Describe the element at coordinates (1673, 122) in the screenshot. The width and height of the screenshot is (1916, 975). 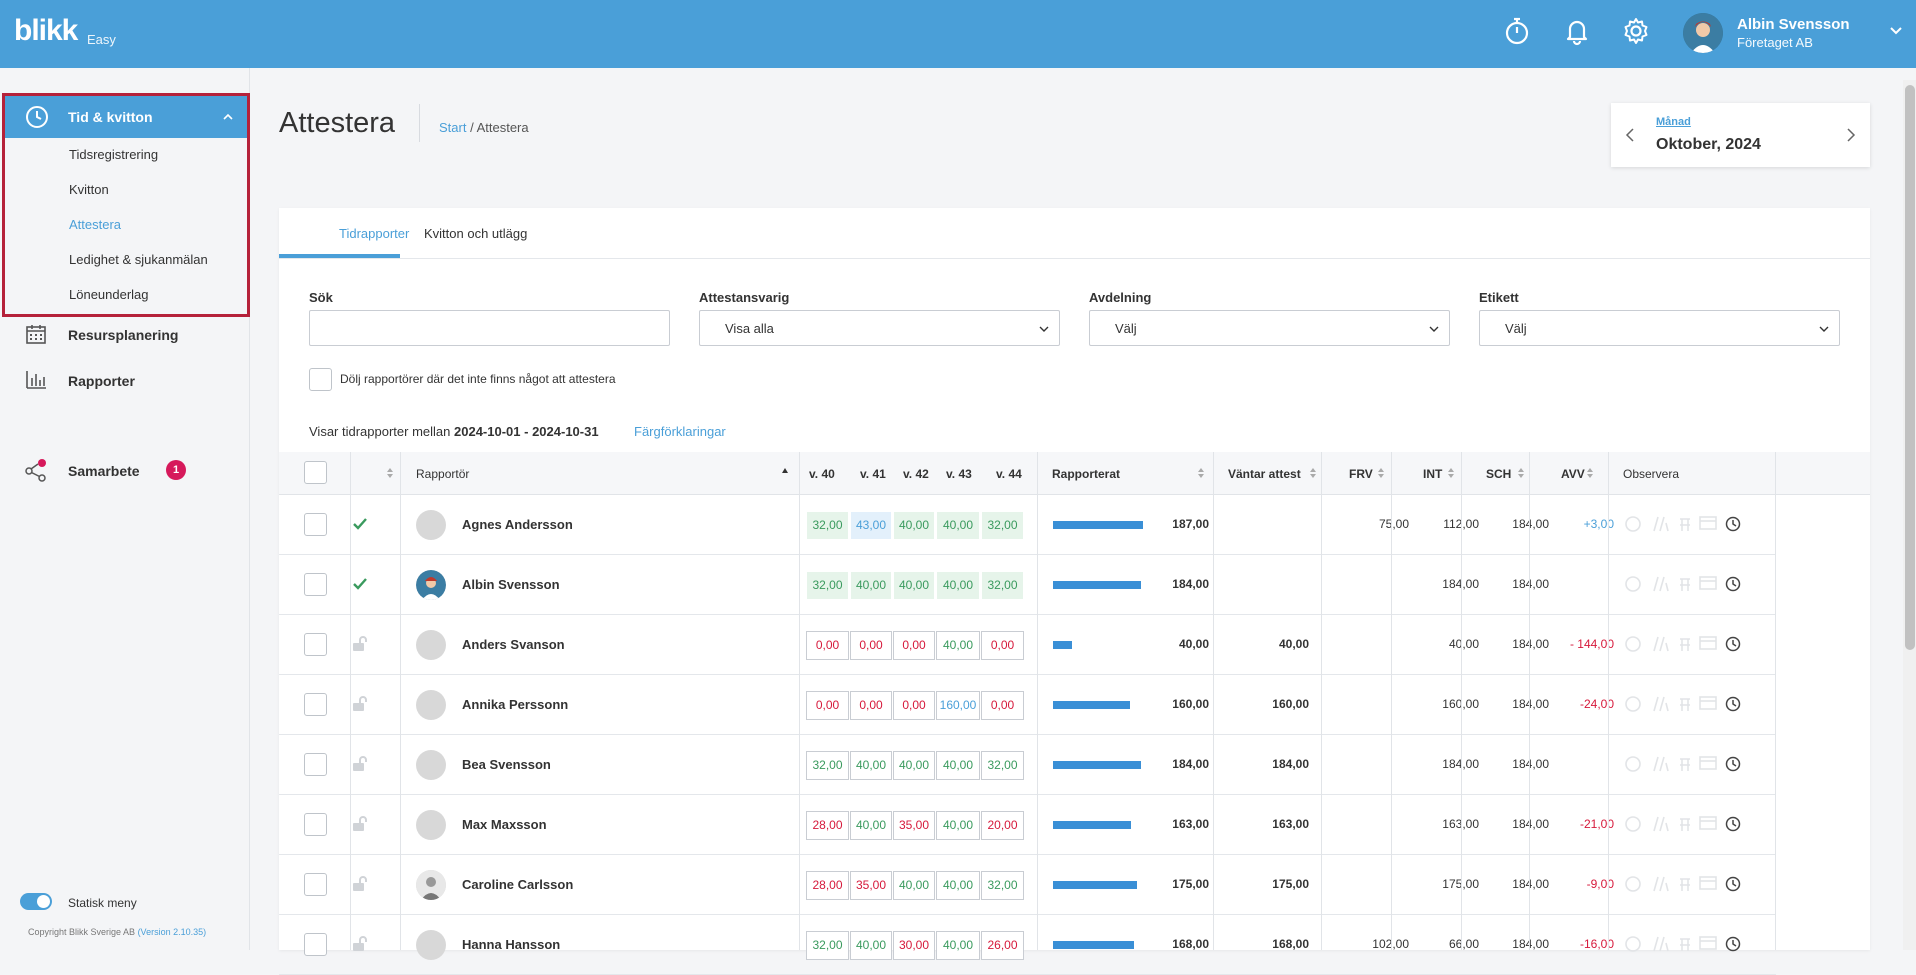
I see `period-type-link: Månad` at that location.